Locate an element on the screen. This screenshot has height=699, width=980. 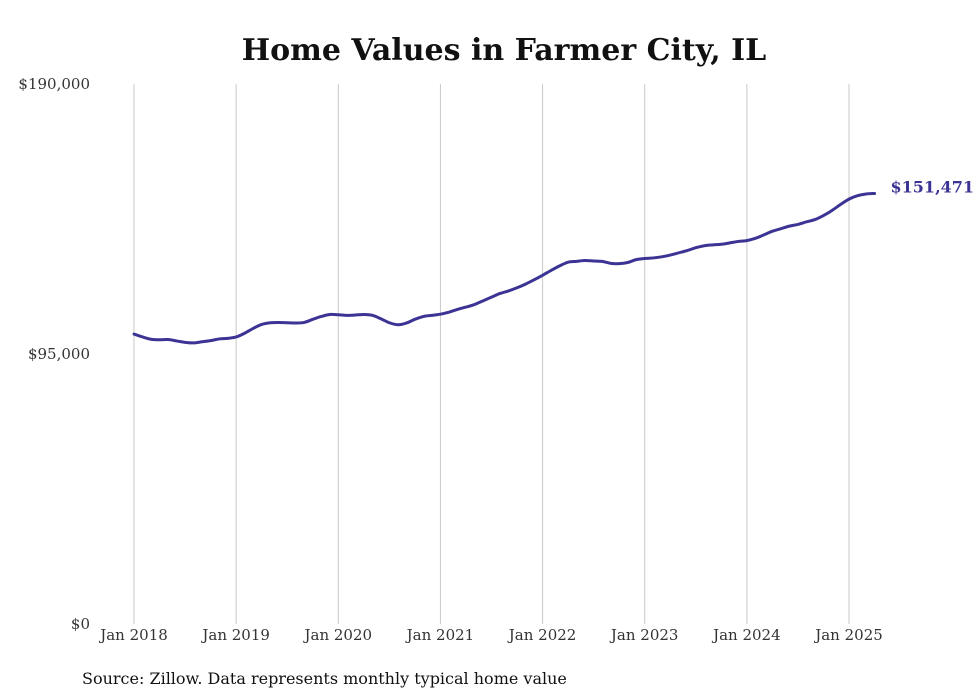
x-tick-label: Jan 2019 is located at coordinates (235, 635).